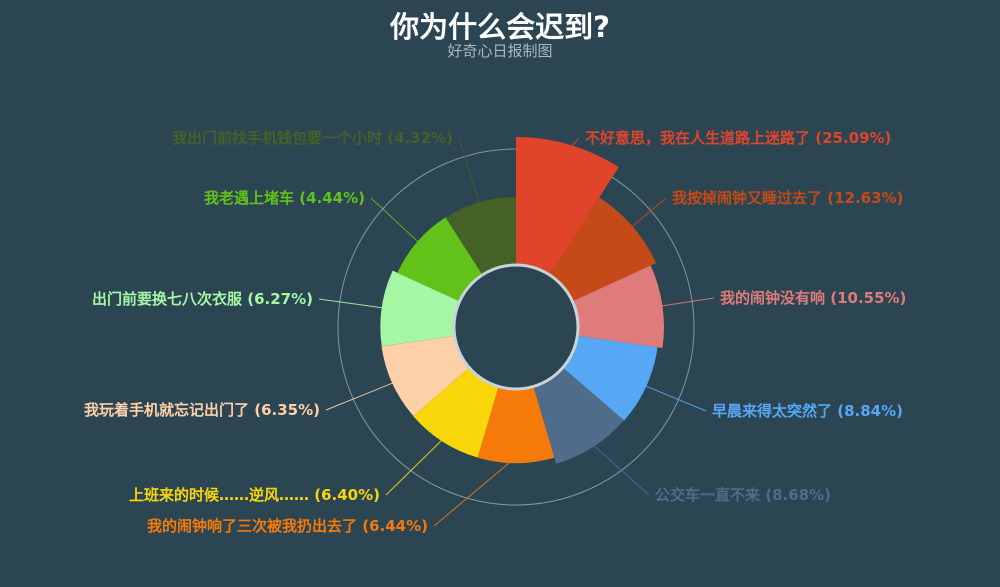 The width and height of the screenshot is (1000, 587). I want to click on slice-label-2: 我按掉闹钟又睡过去了 (12.63%), so click(787, 198).